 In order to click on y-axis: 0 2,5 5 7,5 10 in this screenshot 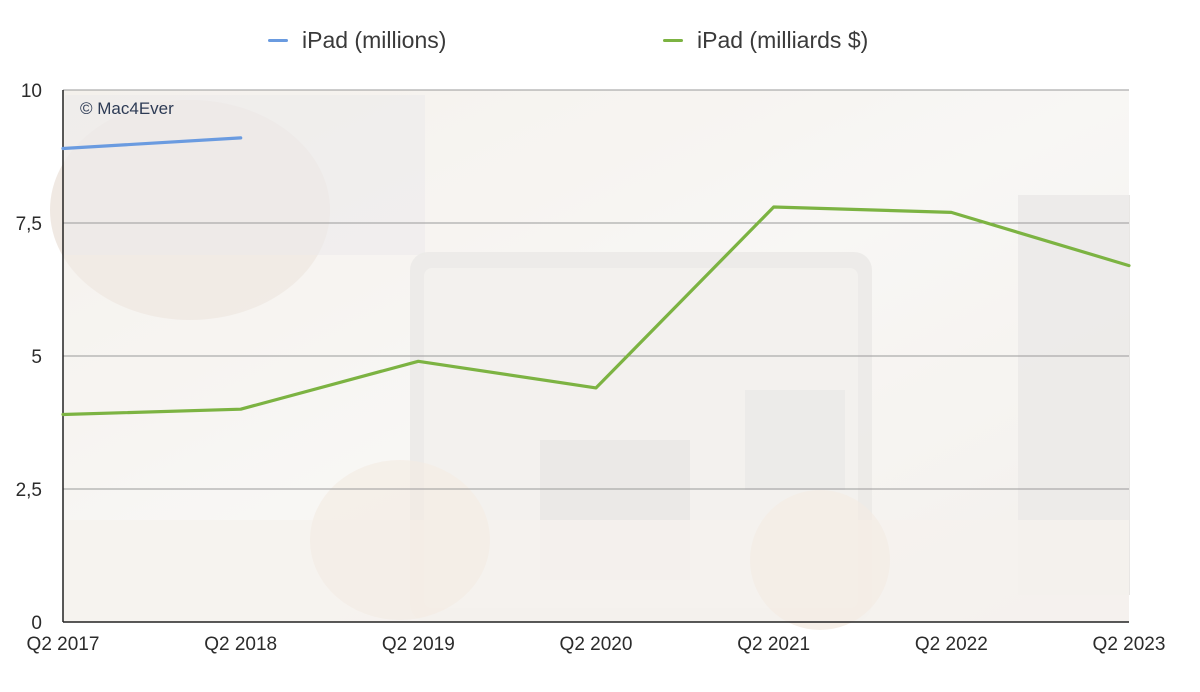, I will do `click(40, 357)`.